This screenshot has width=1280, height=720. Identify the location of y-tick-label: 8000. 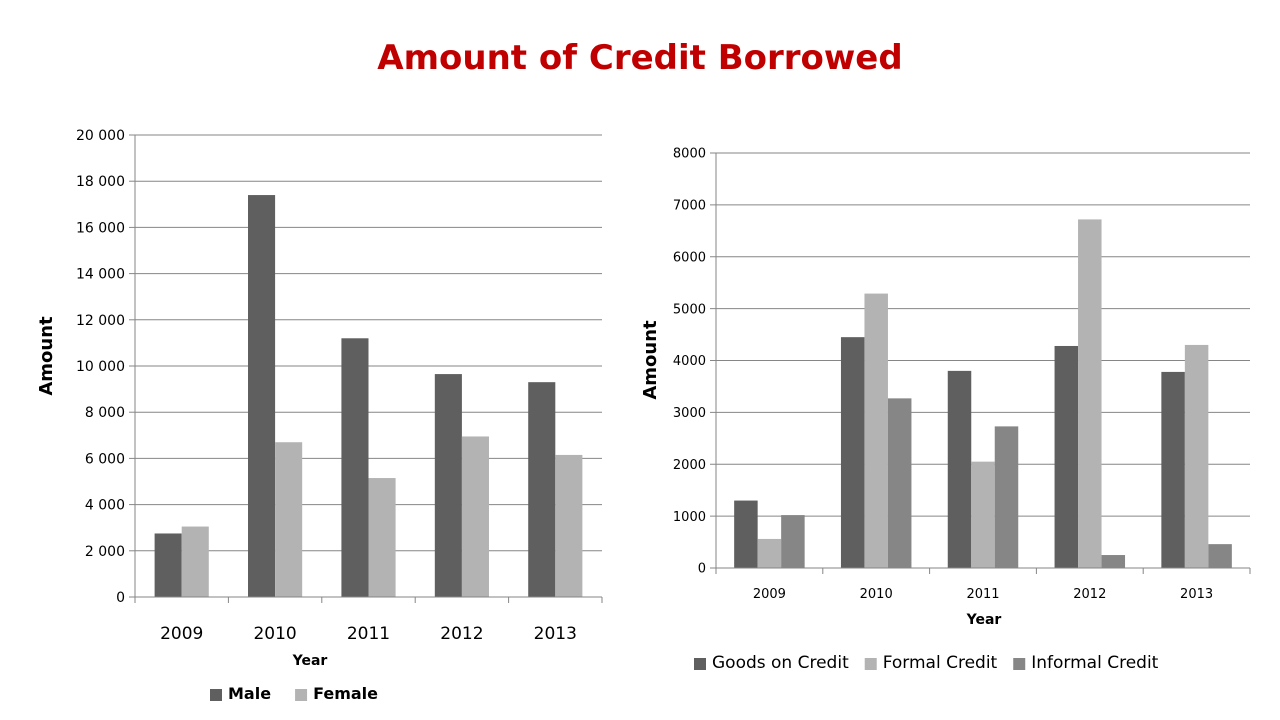
(689, 154).